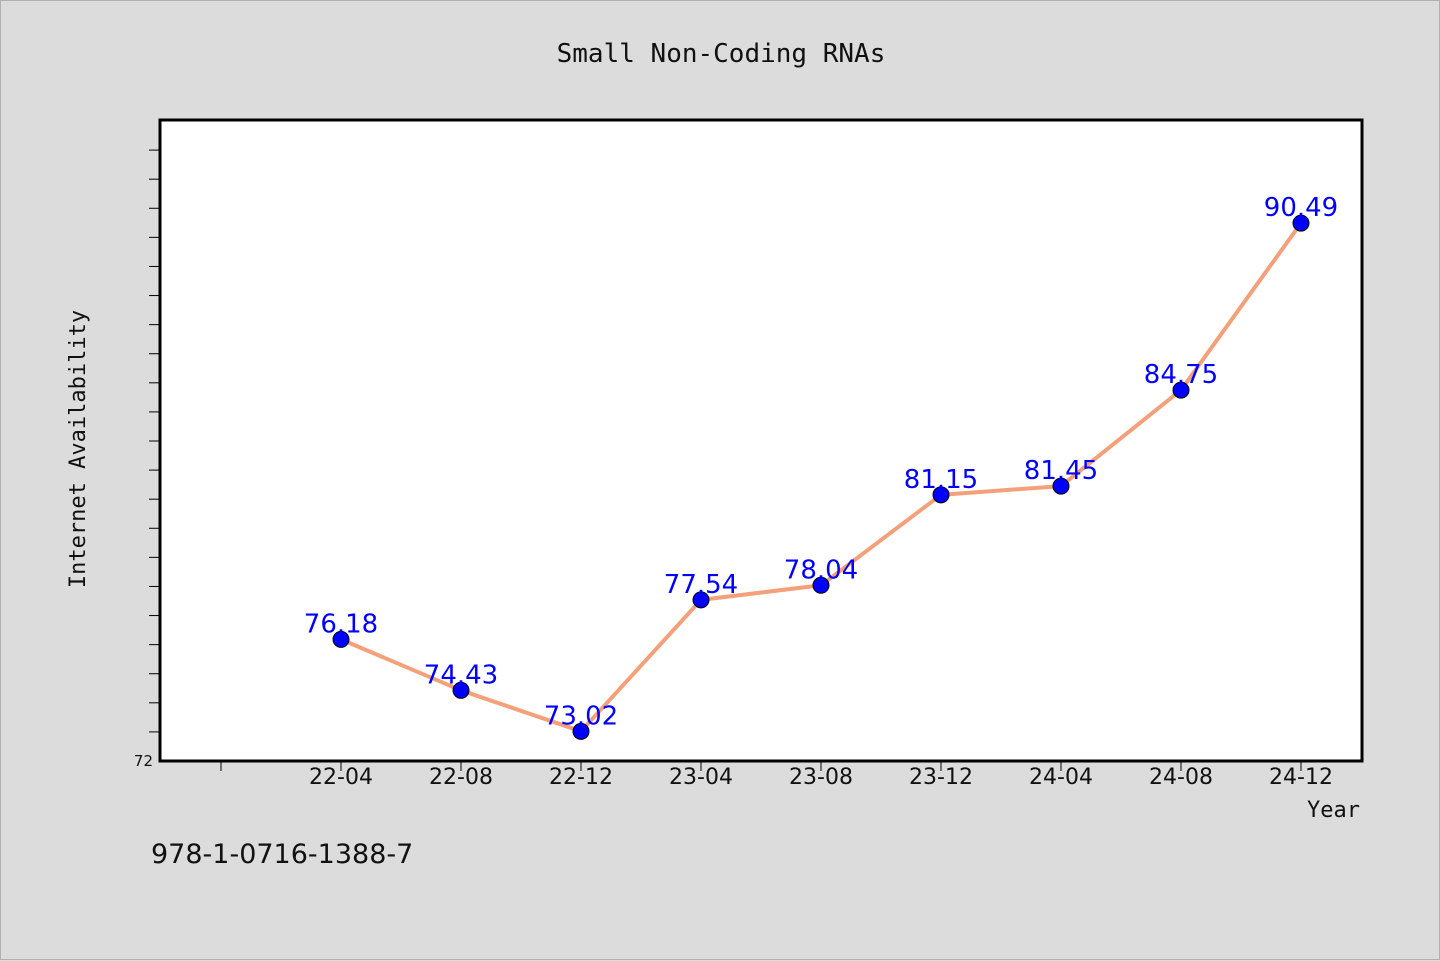  I want to click on data-label: 74.43, so click(461, 675).